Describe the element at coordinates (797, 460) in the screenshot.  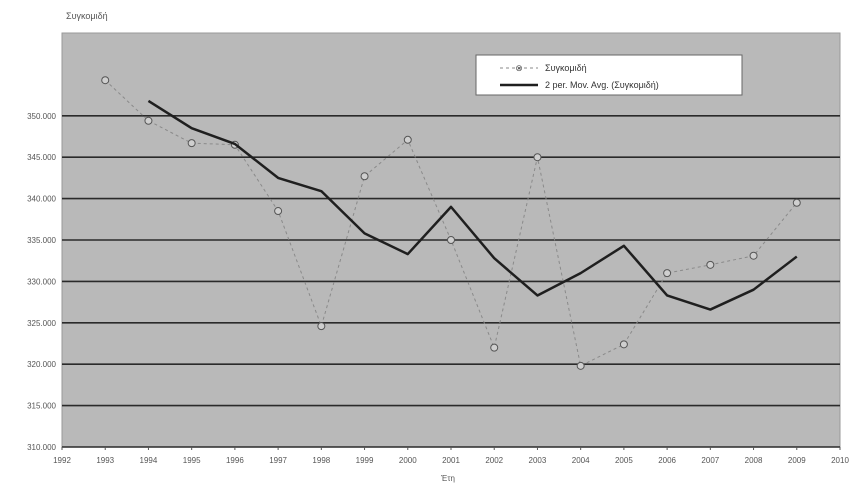
I see `x-tick-label: 2009` at that location.